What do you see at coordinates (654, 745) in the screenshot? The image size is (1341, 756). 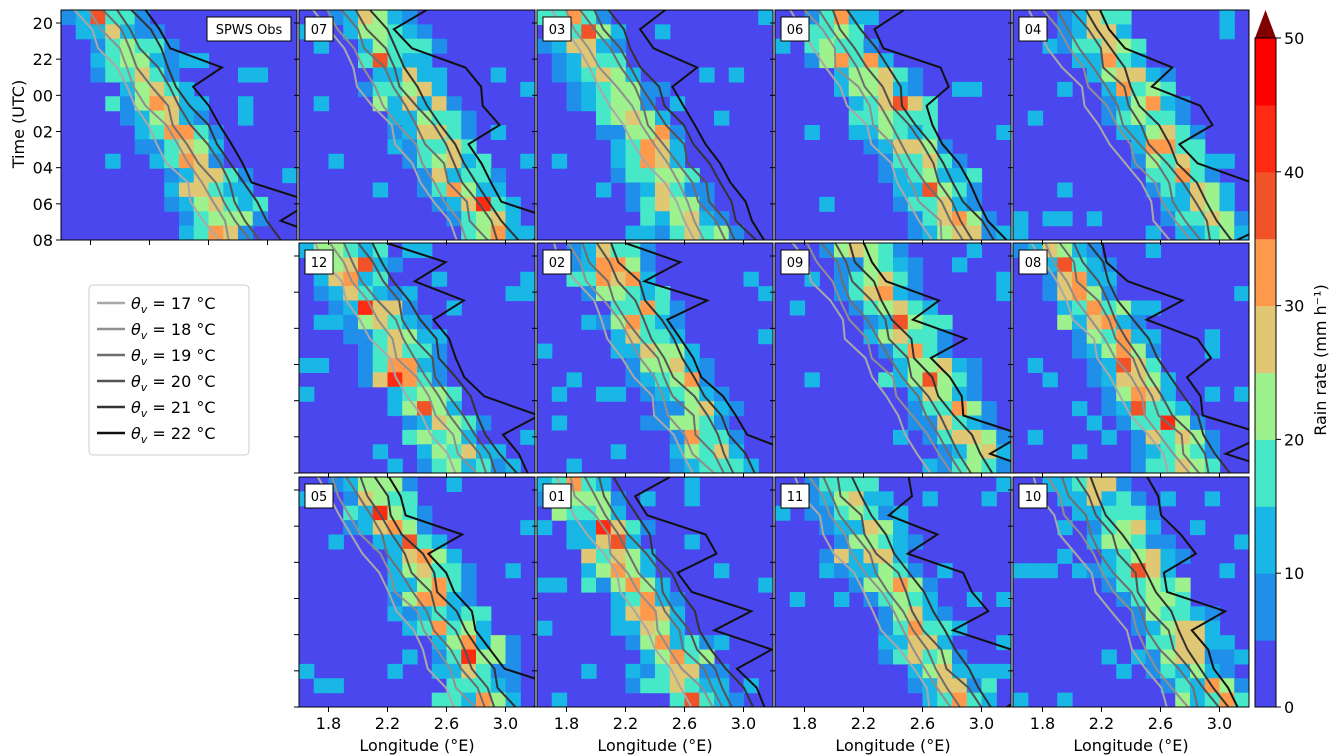 I see `x-axis-label: Longitude (°E)` at bounding box center [654, 745].